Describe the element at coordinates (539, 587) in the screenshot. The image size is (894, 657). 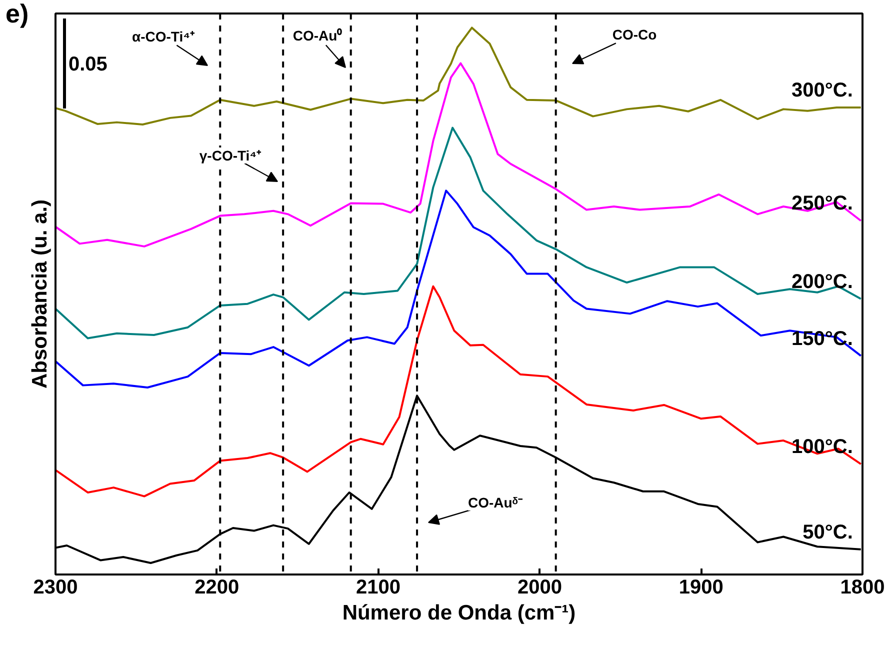
I see `x-tick-label: 2000` at that location.